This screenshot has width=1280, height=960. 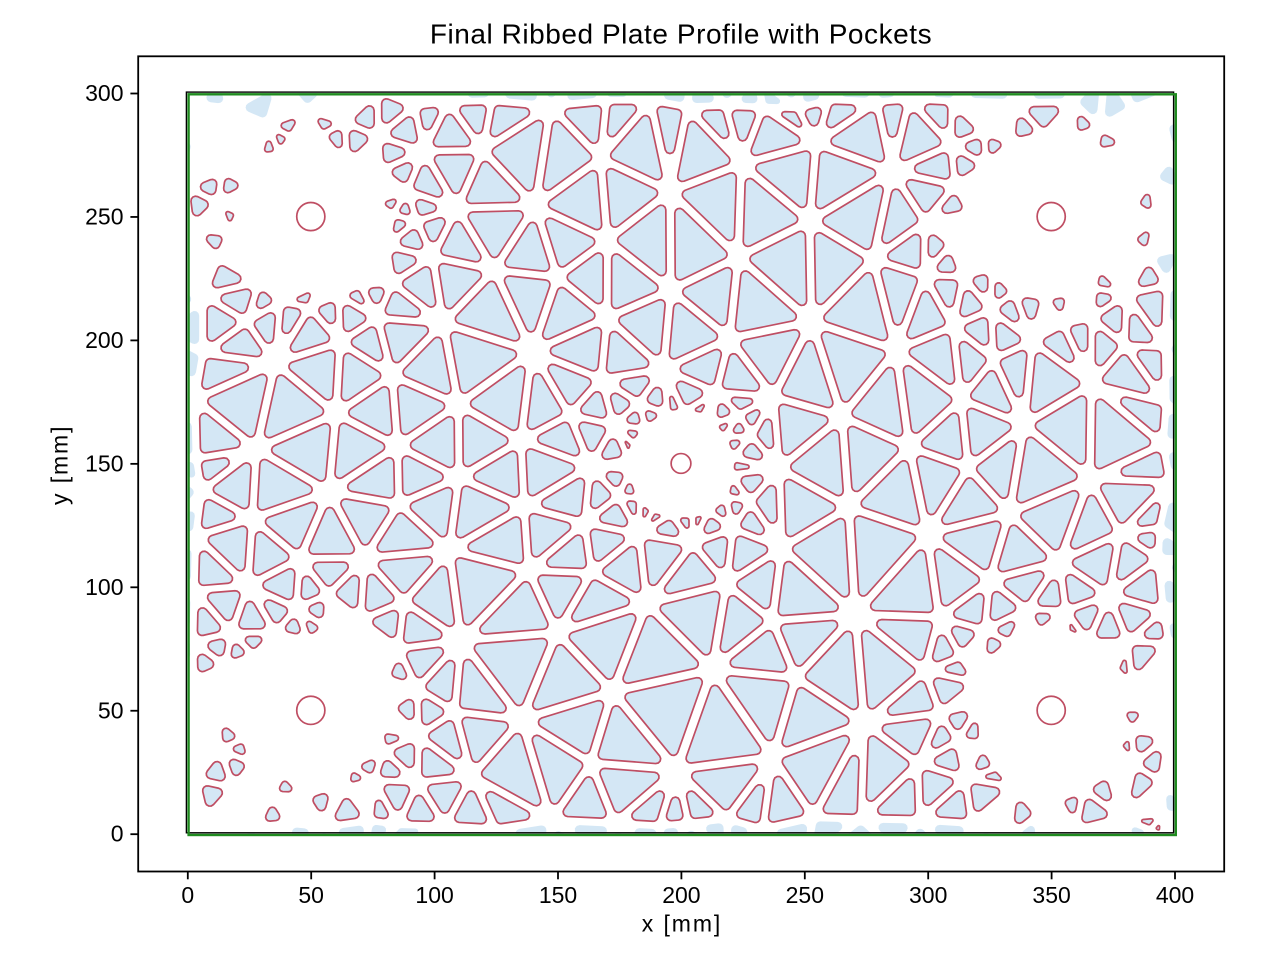 What do you see at coordinates (681, 34) in the screenshot?
I see `svg-text:Final Ribbed Plate Profile wit: Final Ribbed Plate Profile with Pockets` at bounding box center [681, 34].